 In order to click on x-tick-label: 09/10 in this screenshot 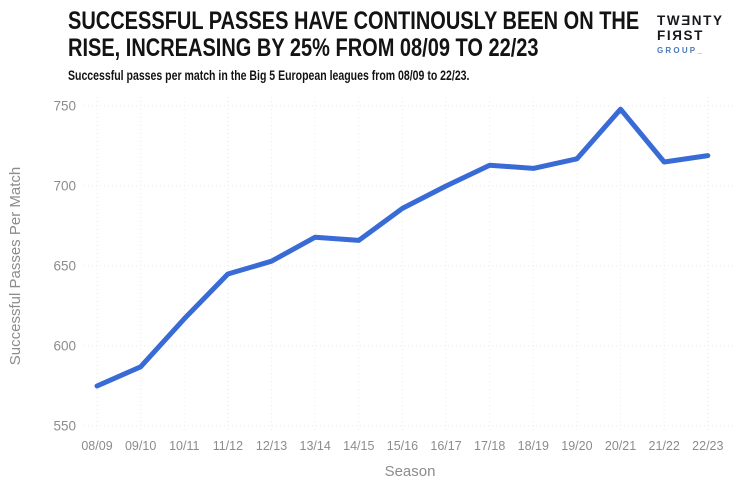, I will do `click(140, 446)`.